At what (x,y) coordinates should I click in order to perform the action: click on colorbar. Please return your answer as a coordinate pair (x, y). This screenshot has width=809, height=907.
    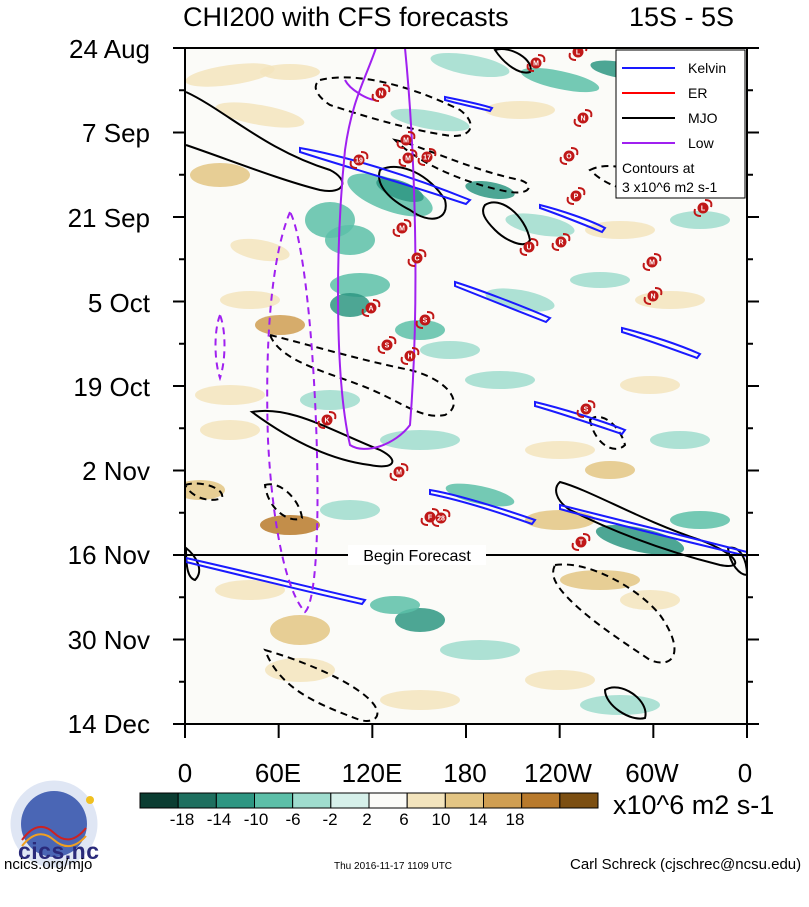
    Looking at the image, I should click on (369, 800).